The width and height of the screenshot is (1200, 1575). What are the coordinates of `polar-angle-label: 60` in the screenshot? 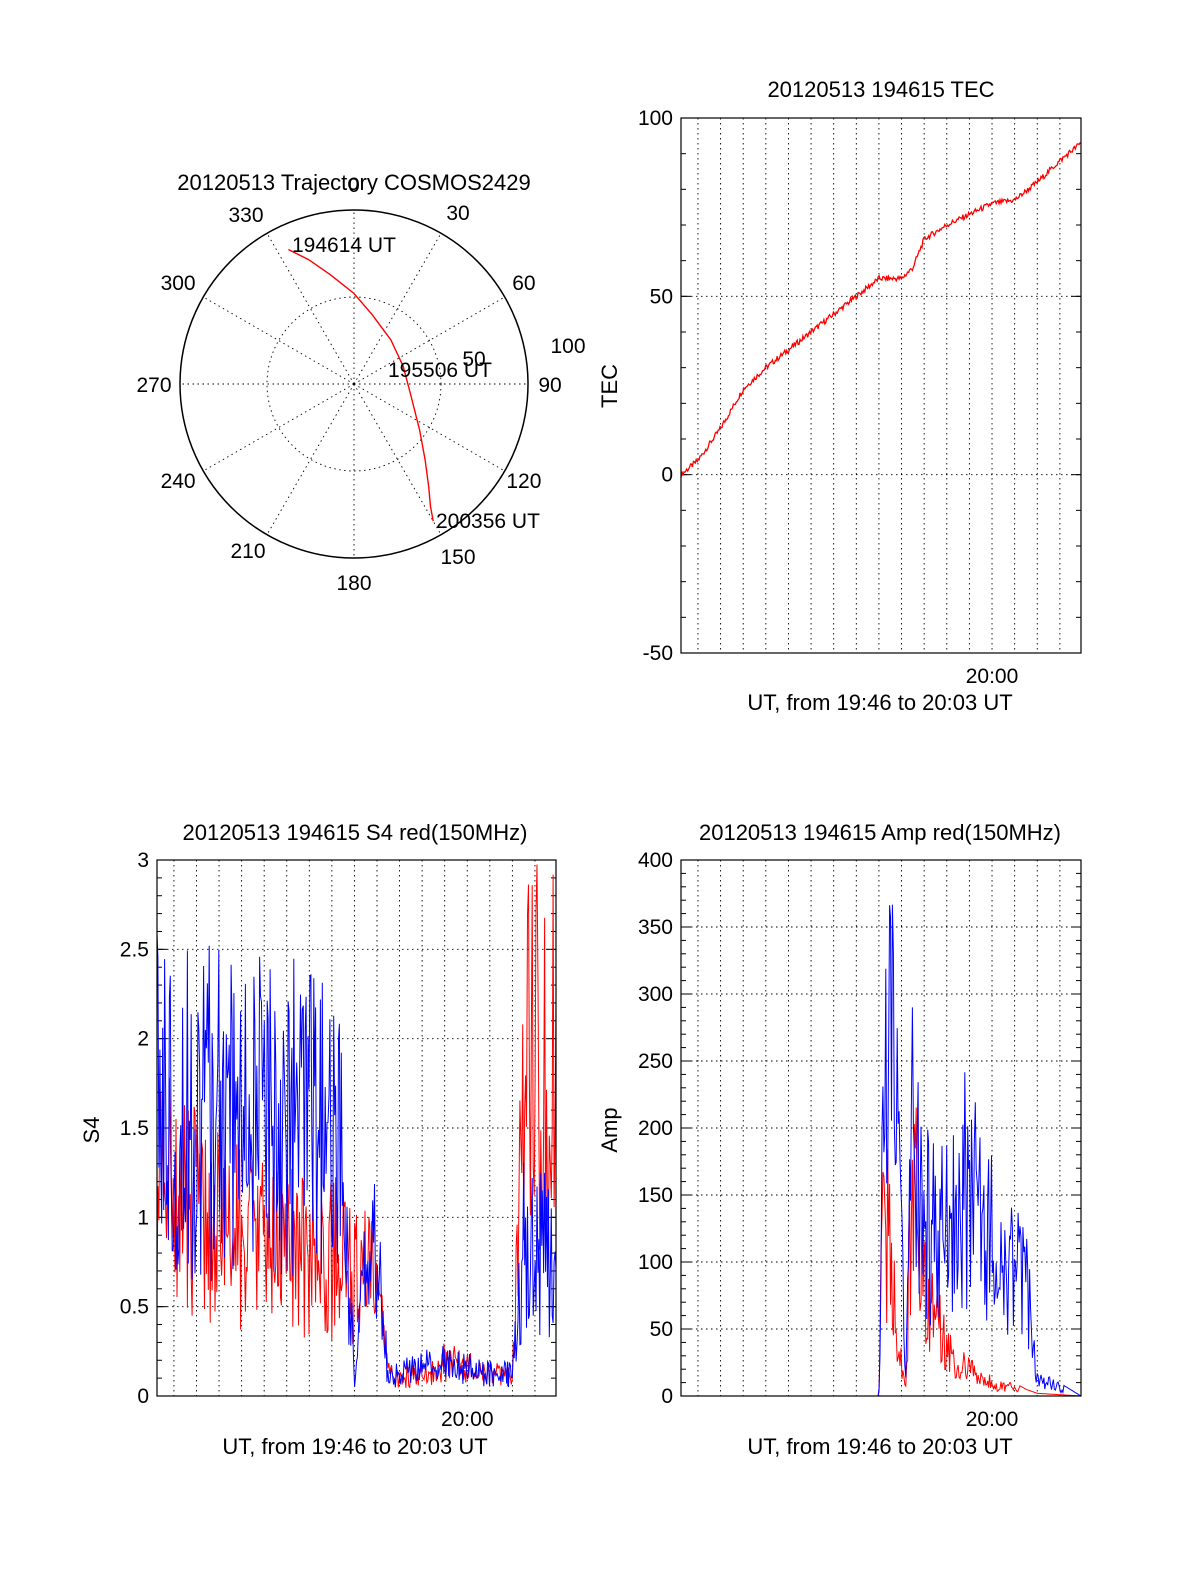 It's located at (523, 283).